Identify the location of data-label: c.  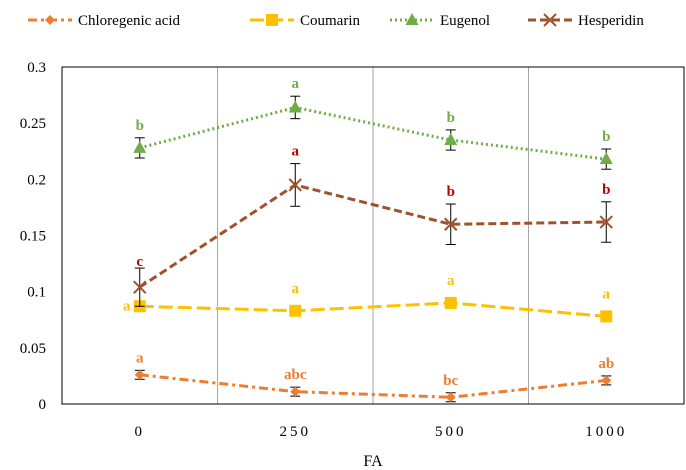
(139, 262).